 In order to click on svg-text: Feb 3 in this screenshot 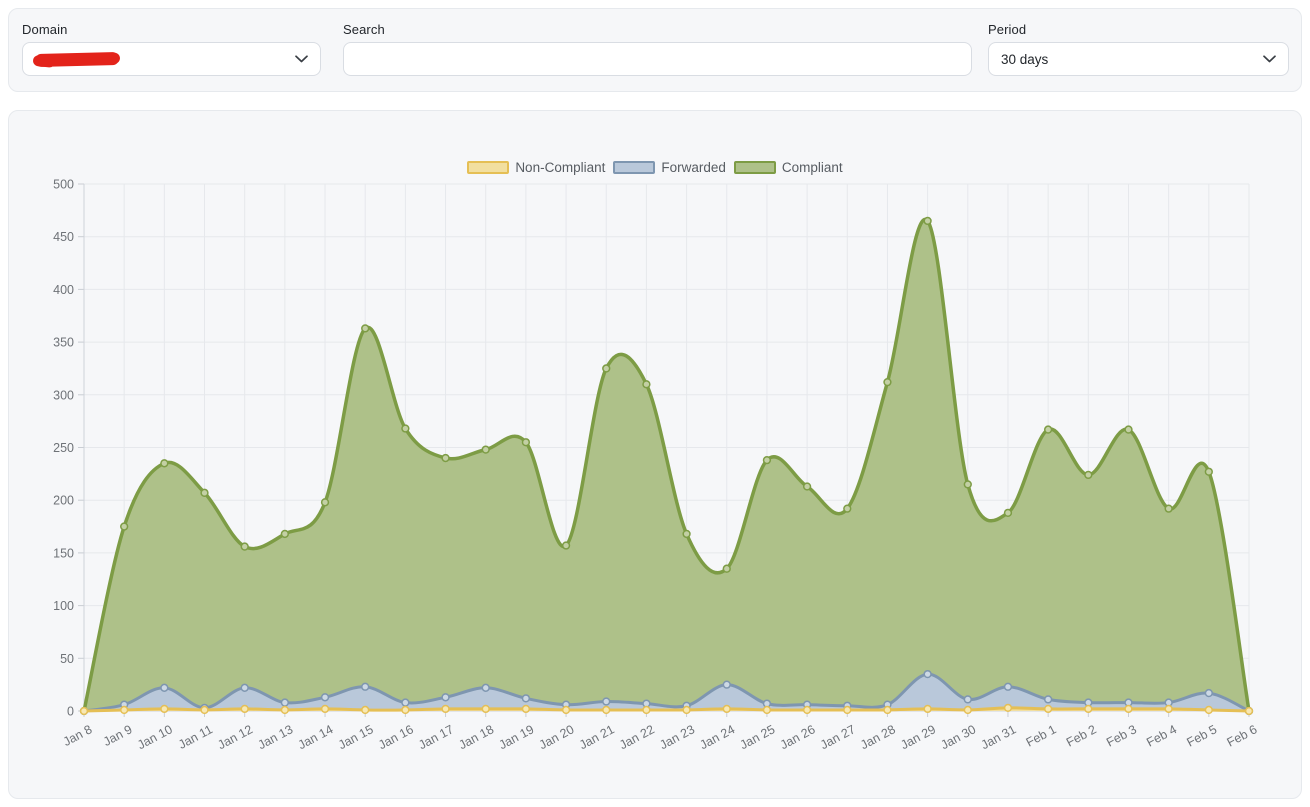, I will do `click(1121, 735)`.